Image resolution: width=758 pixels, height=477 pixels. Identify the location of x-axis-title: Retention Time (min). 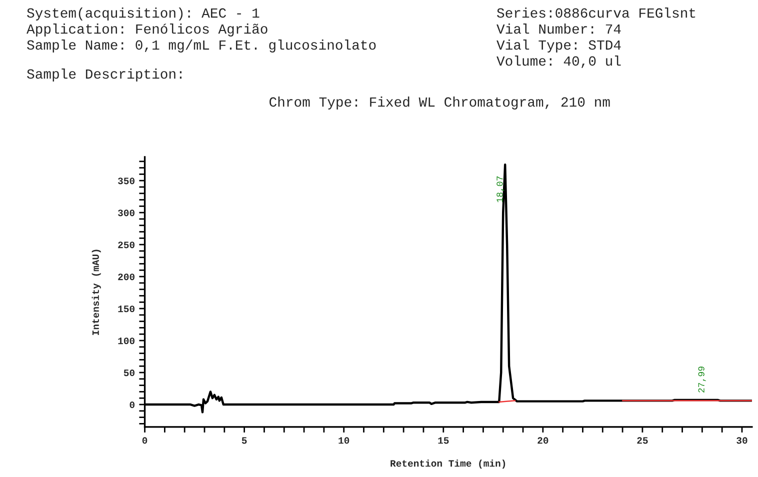
(448, 464).